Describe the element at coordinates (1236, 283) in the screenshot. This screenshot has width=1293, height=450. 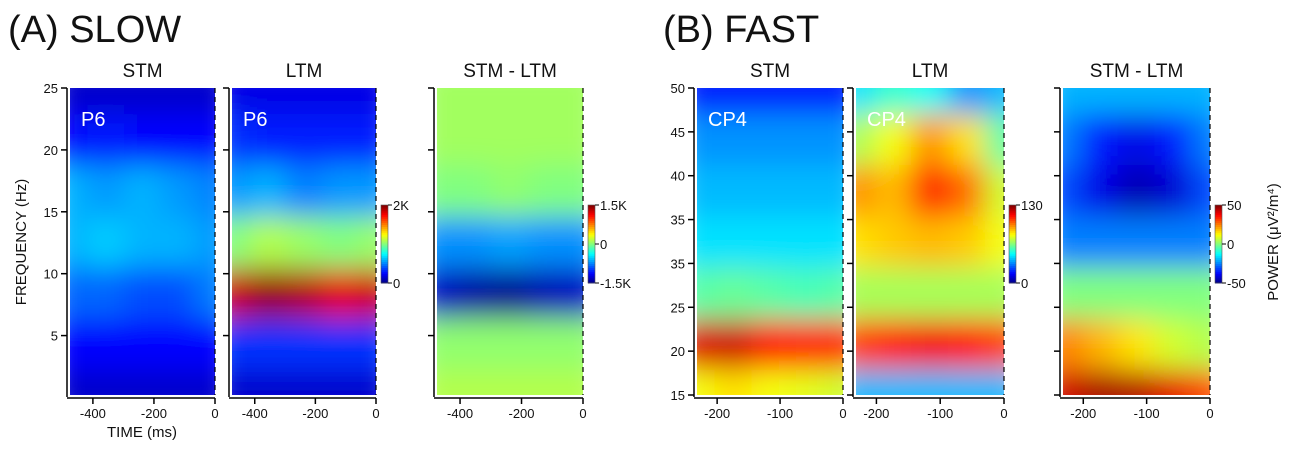
I see `colorbar-tick-label: -50` at that location.